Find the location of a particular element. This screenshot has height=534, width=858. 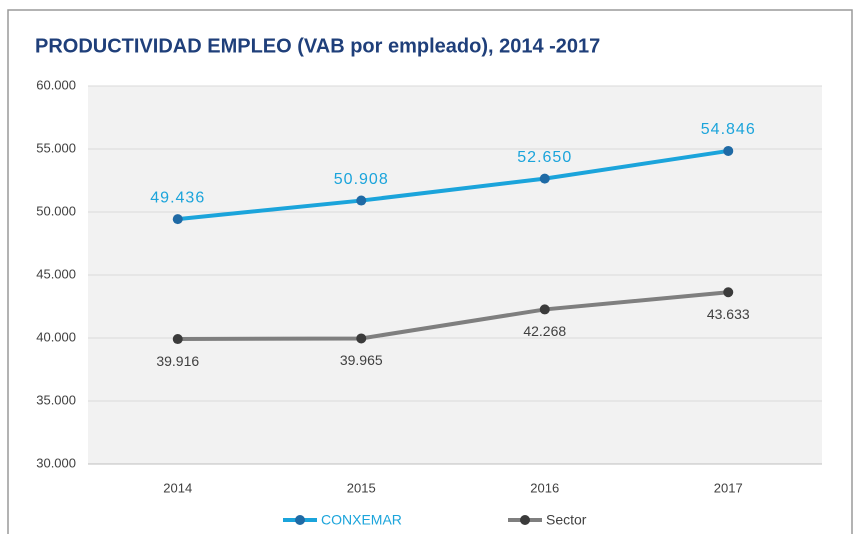

value-label: 49.436 is located at coordinates (177, 197).